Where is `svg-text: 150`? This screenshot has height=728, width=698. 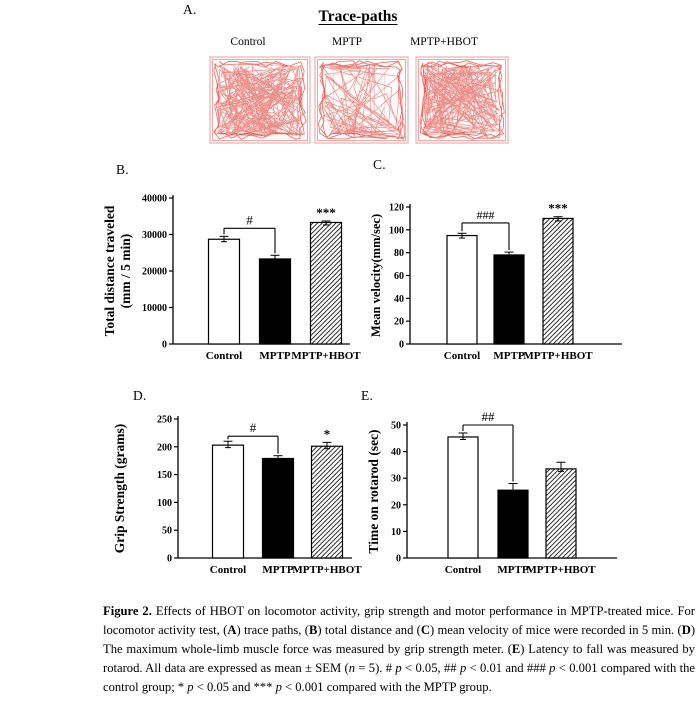 svg-text: 150 is located at coordinates (164, 475).